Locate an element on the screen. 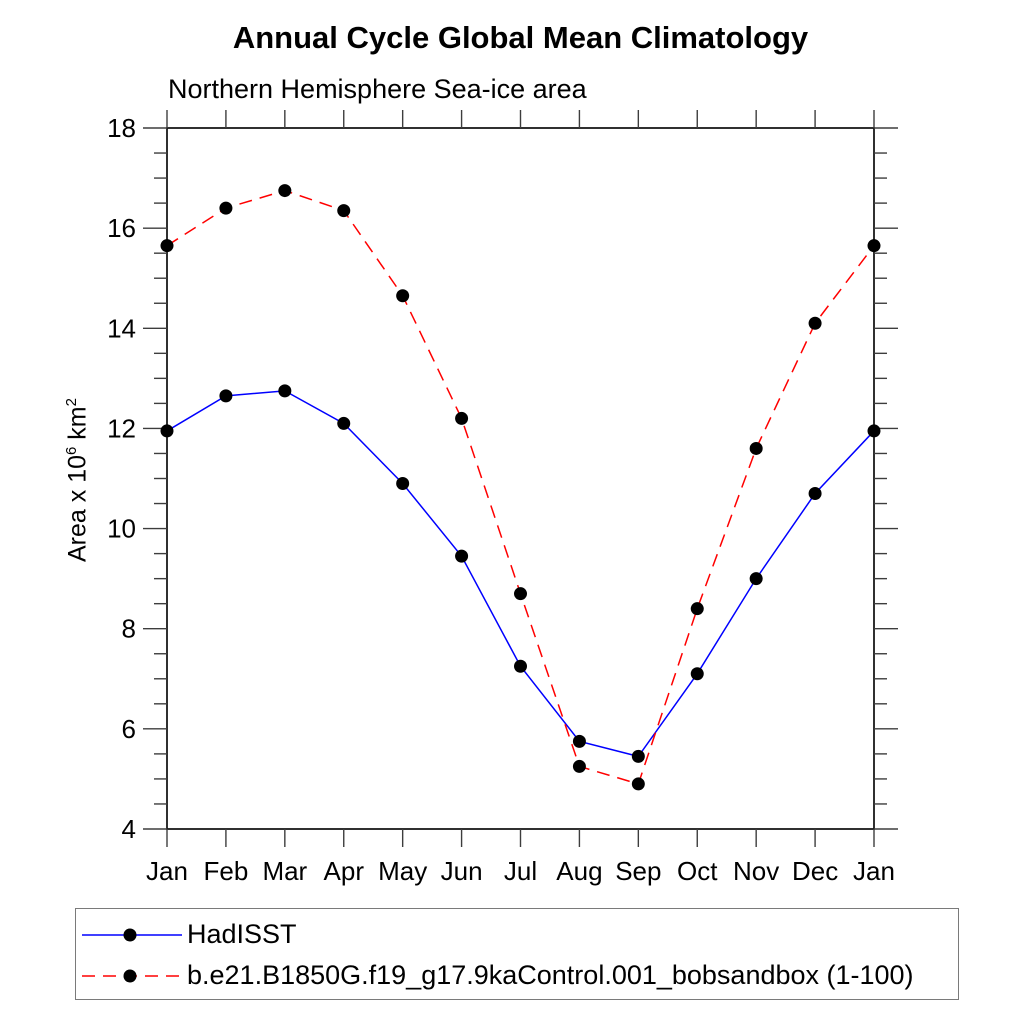  x-tick-label: Nov is located at coordinates (756, 871).